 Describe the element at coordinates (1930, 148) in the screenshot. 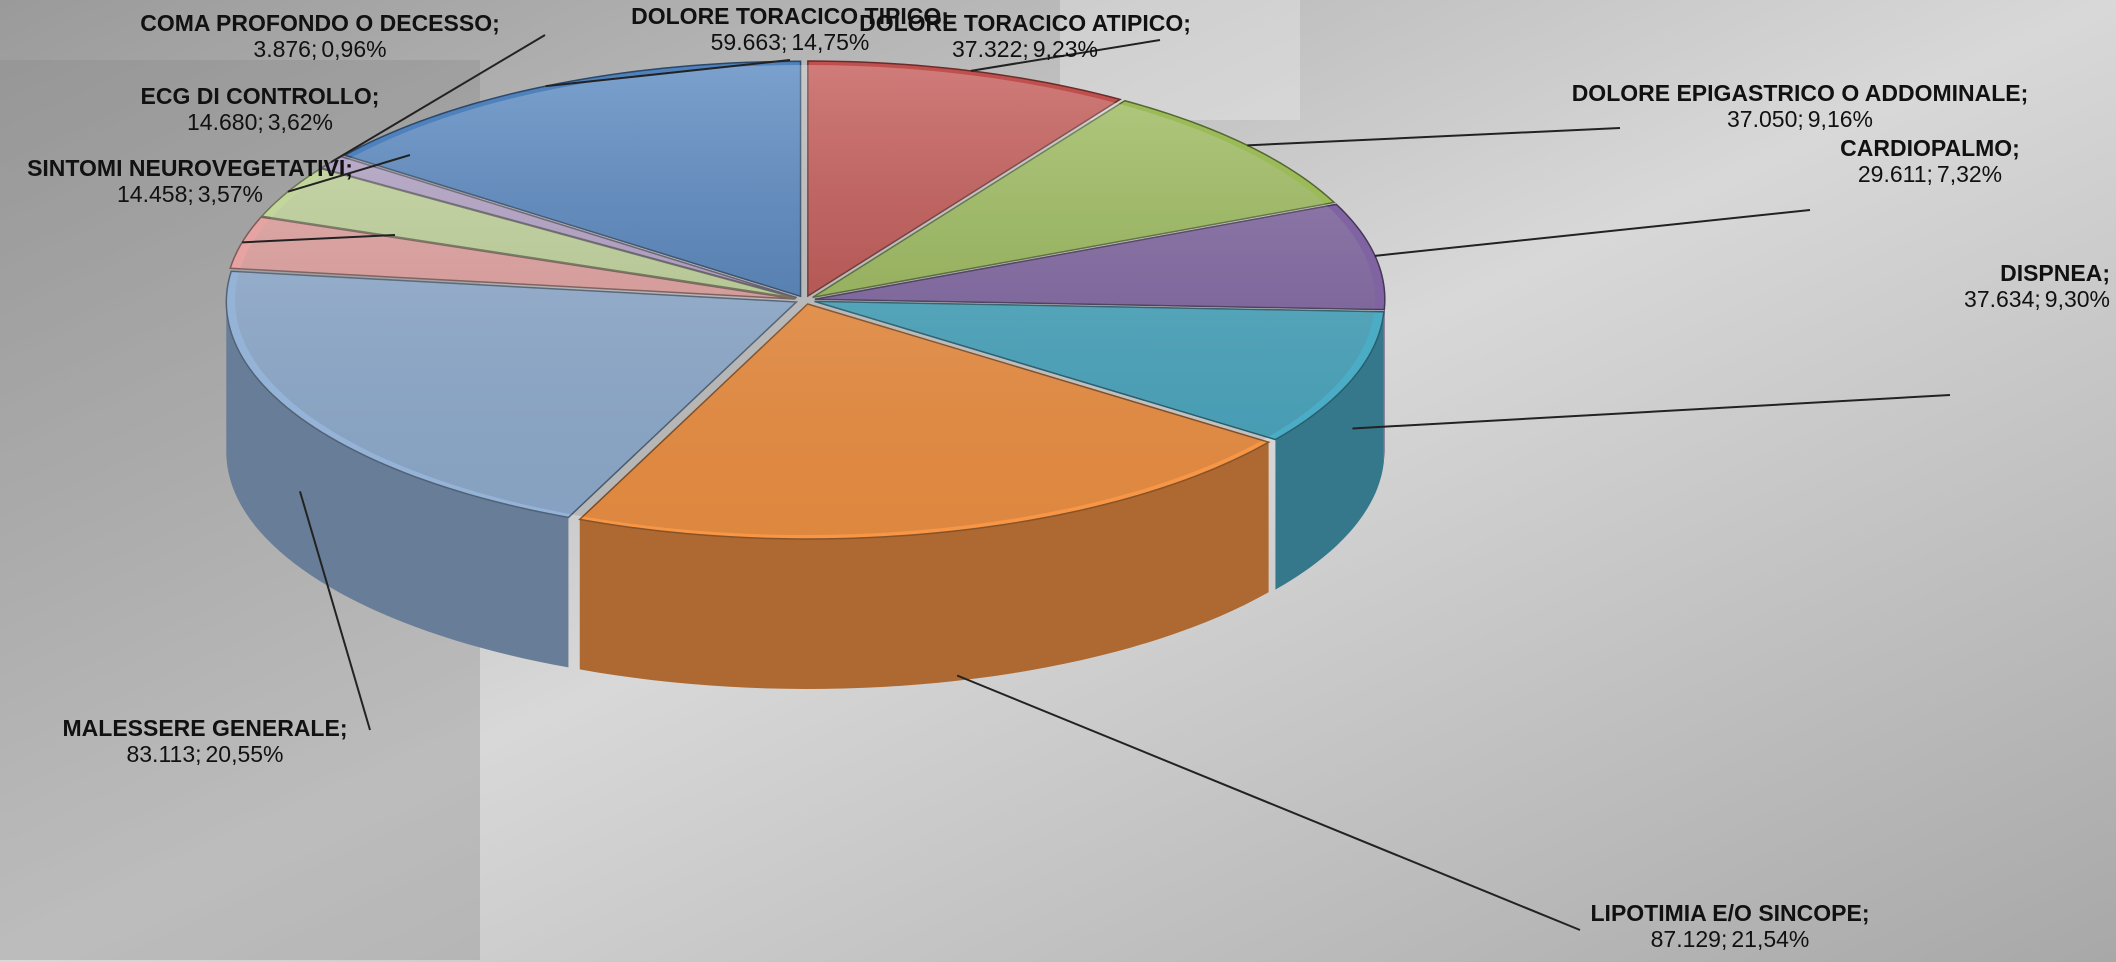

I see `category-label: CARDIOPALMO;` at that location.